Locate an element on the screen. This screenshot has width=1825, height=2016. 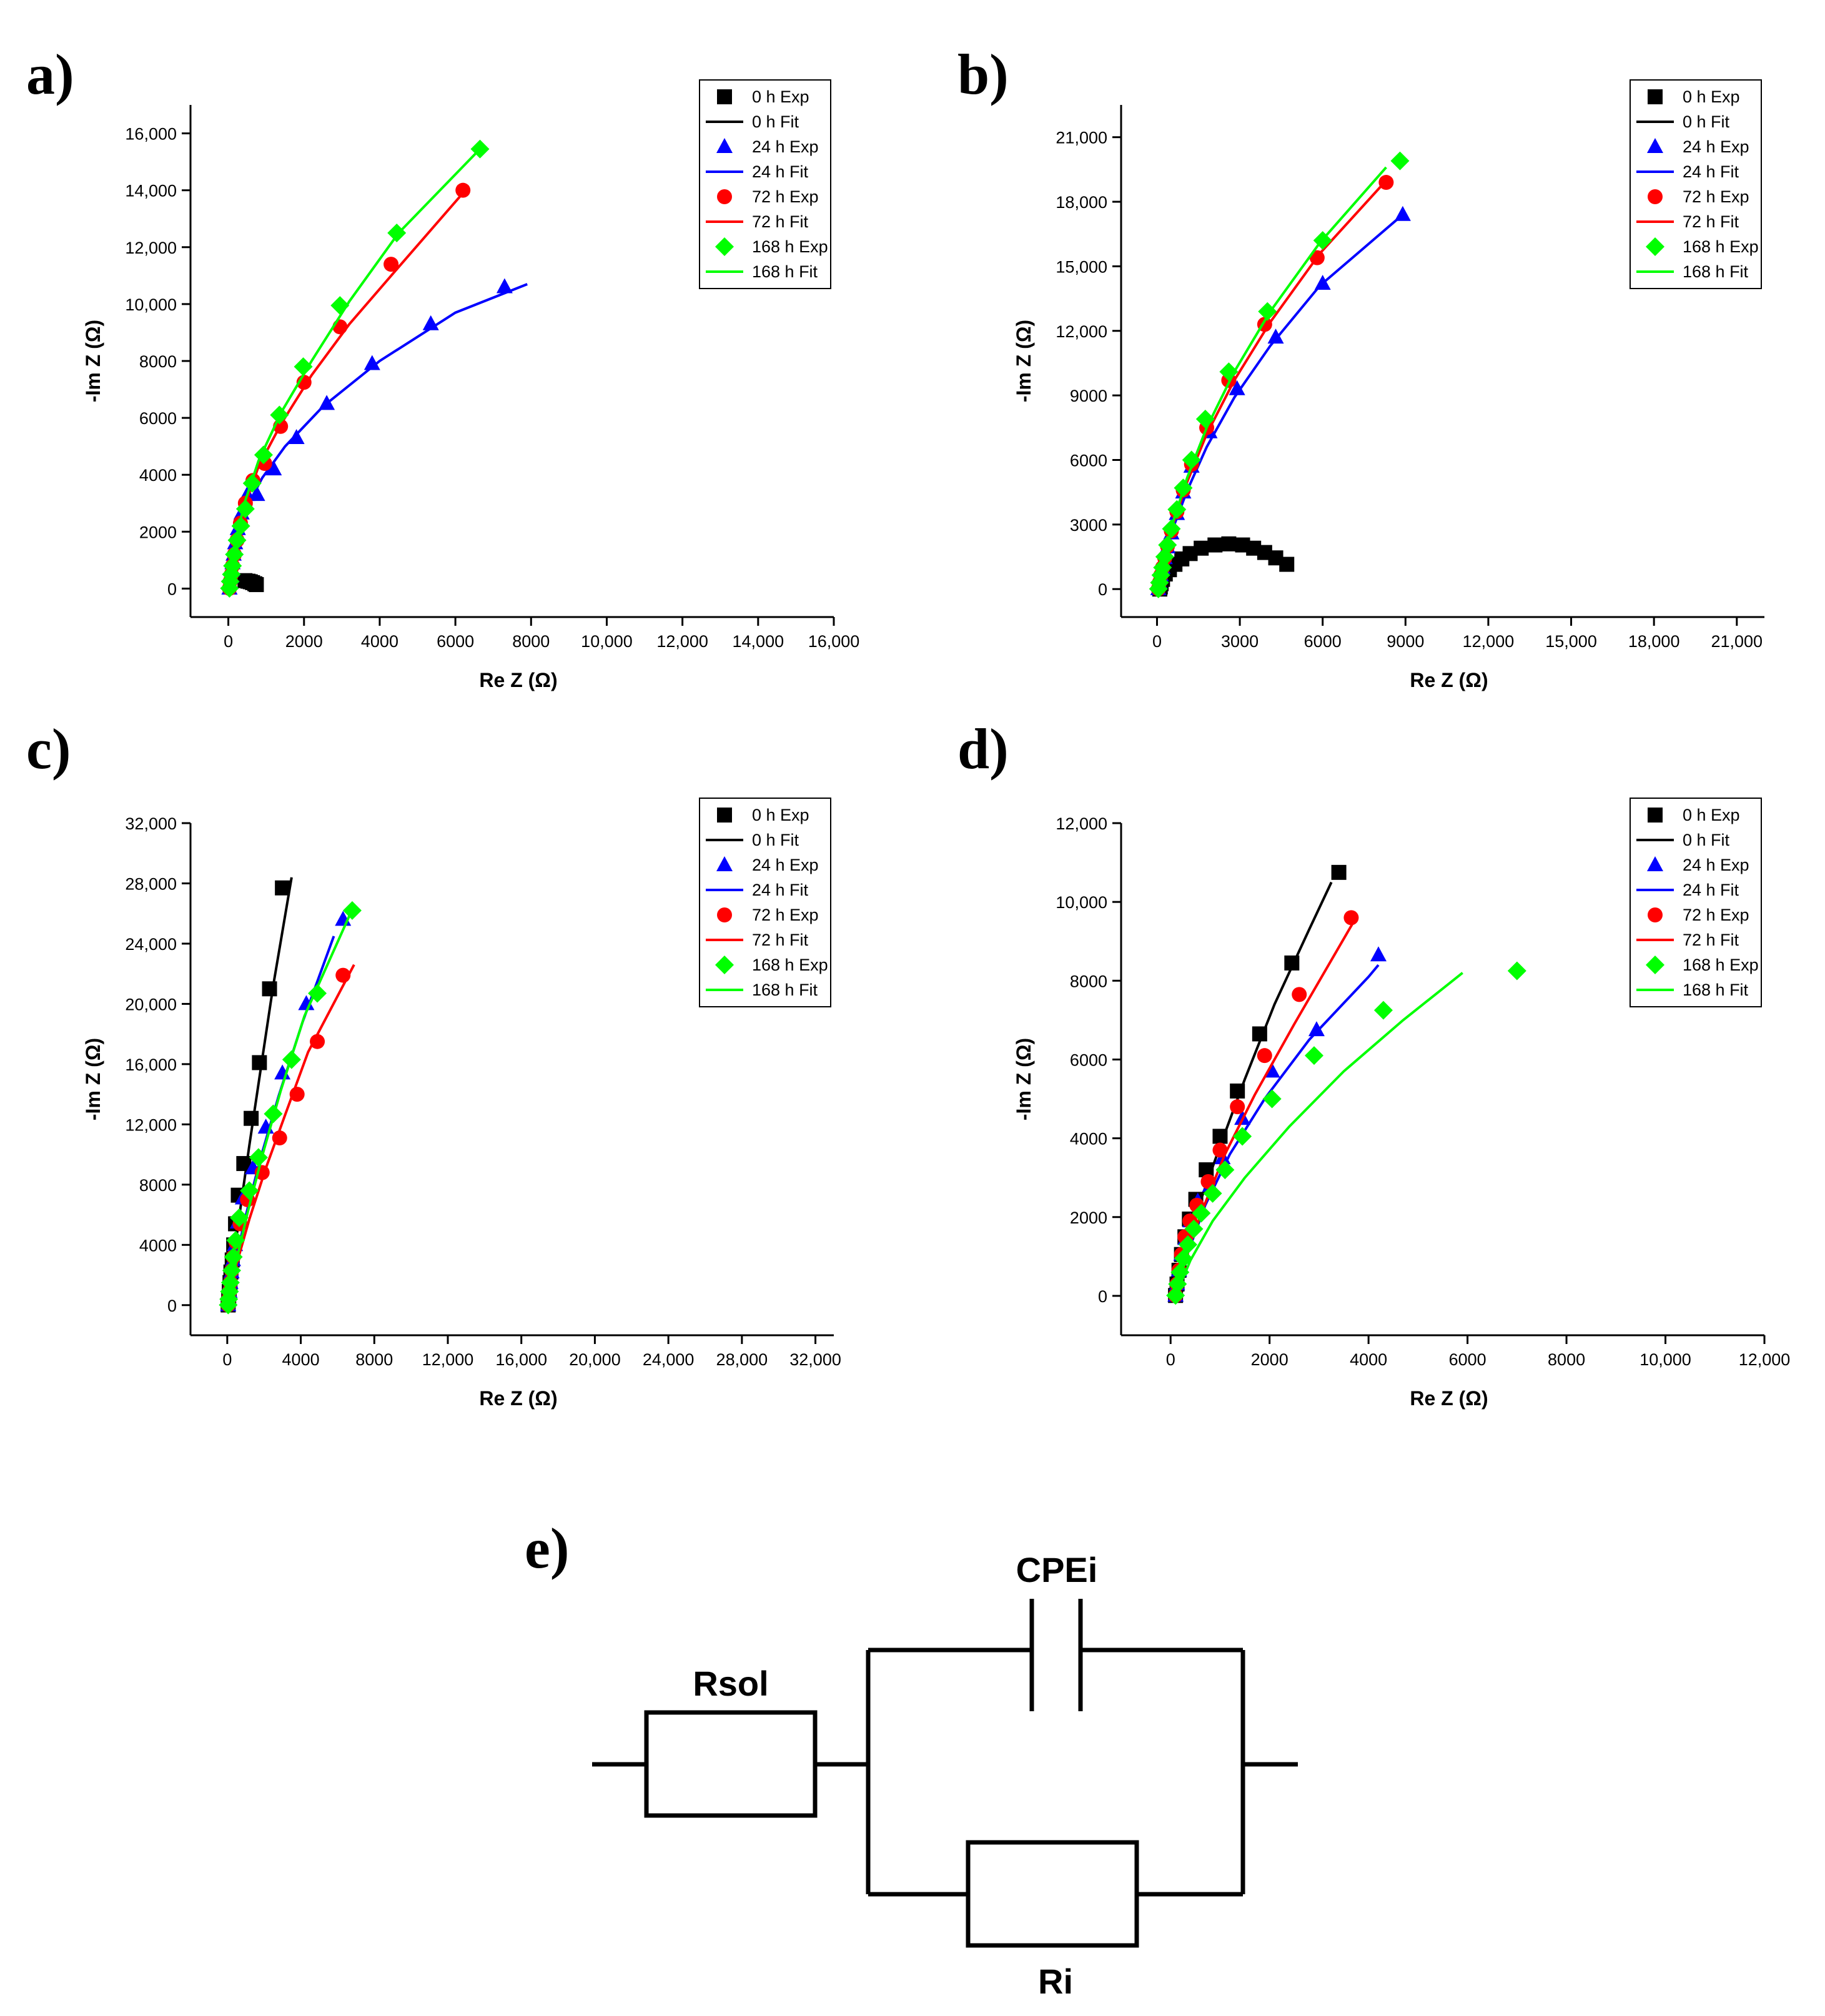
x-tick-label: 20,000 is located at coordinates (595, 1359).